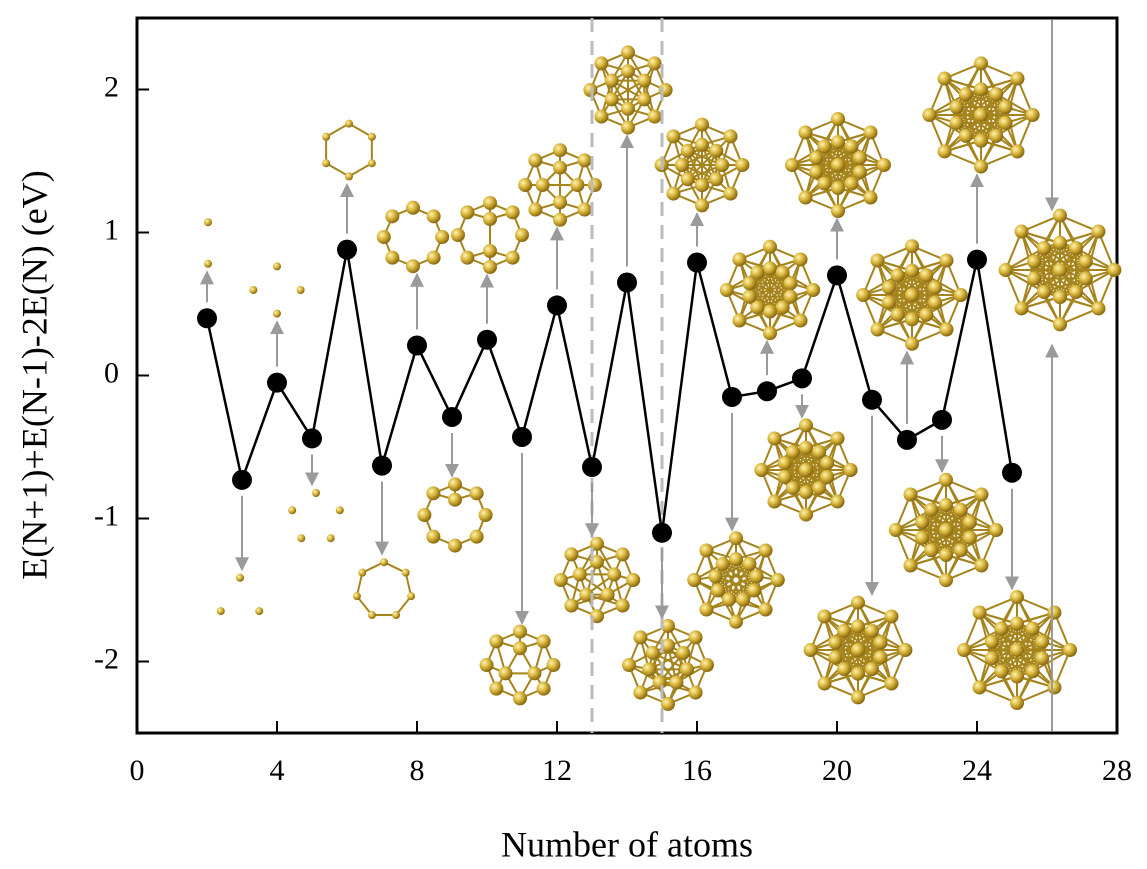  Describe the element at coordinates (627, 844) in the screenshot. I see `x-axis-label: Number of atoms` at that location.